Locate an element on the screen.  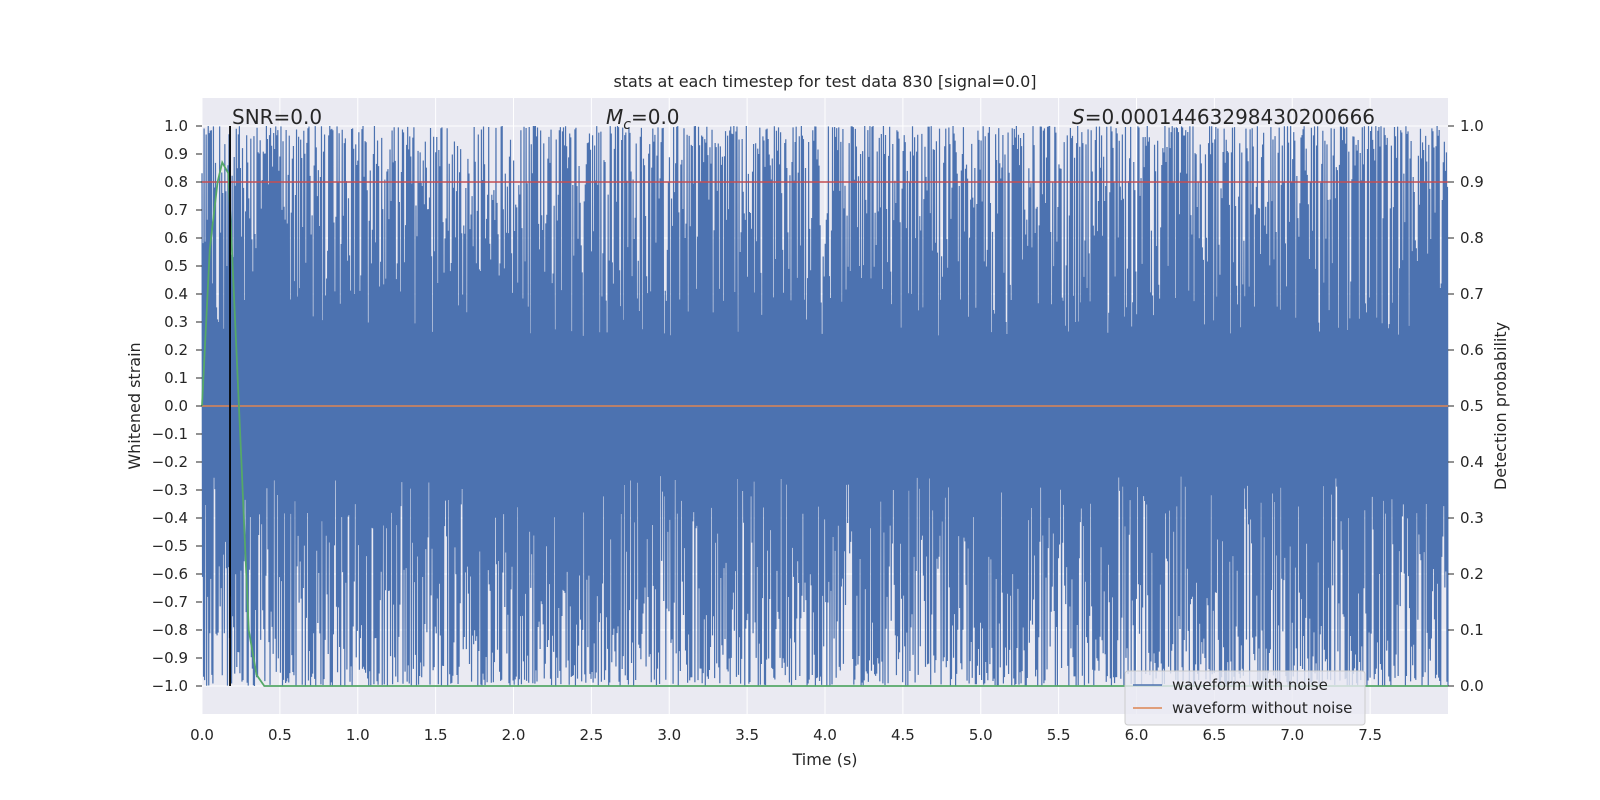
y-left-tick-label: −1.0 is located at coordinates (170, 686).